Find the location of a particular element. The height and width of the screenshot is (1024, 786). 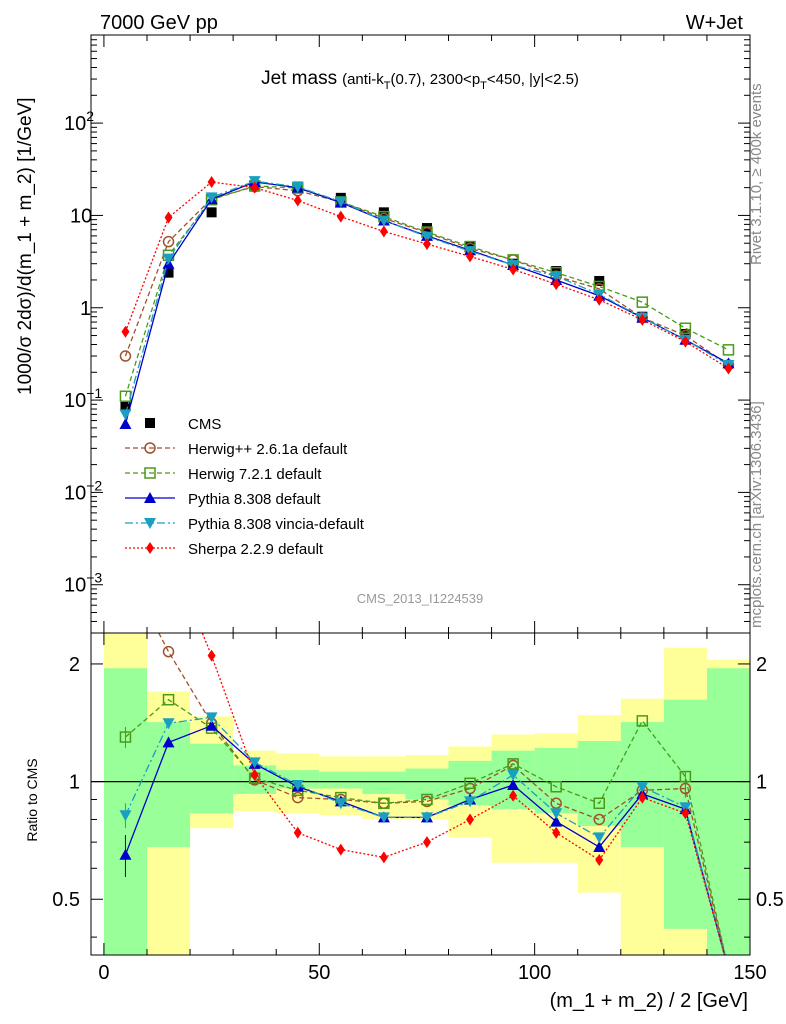

series-line is located at coordinates (426, 275).